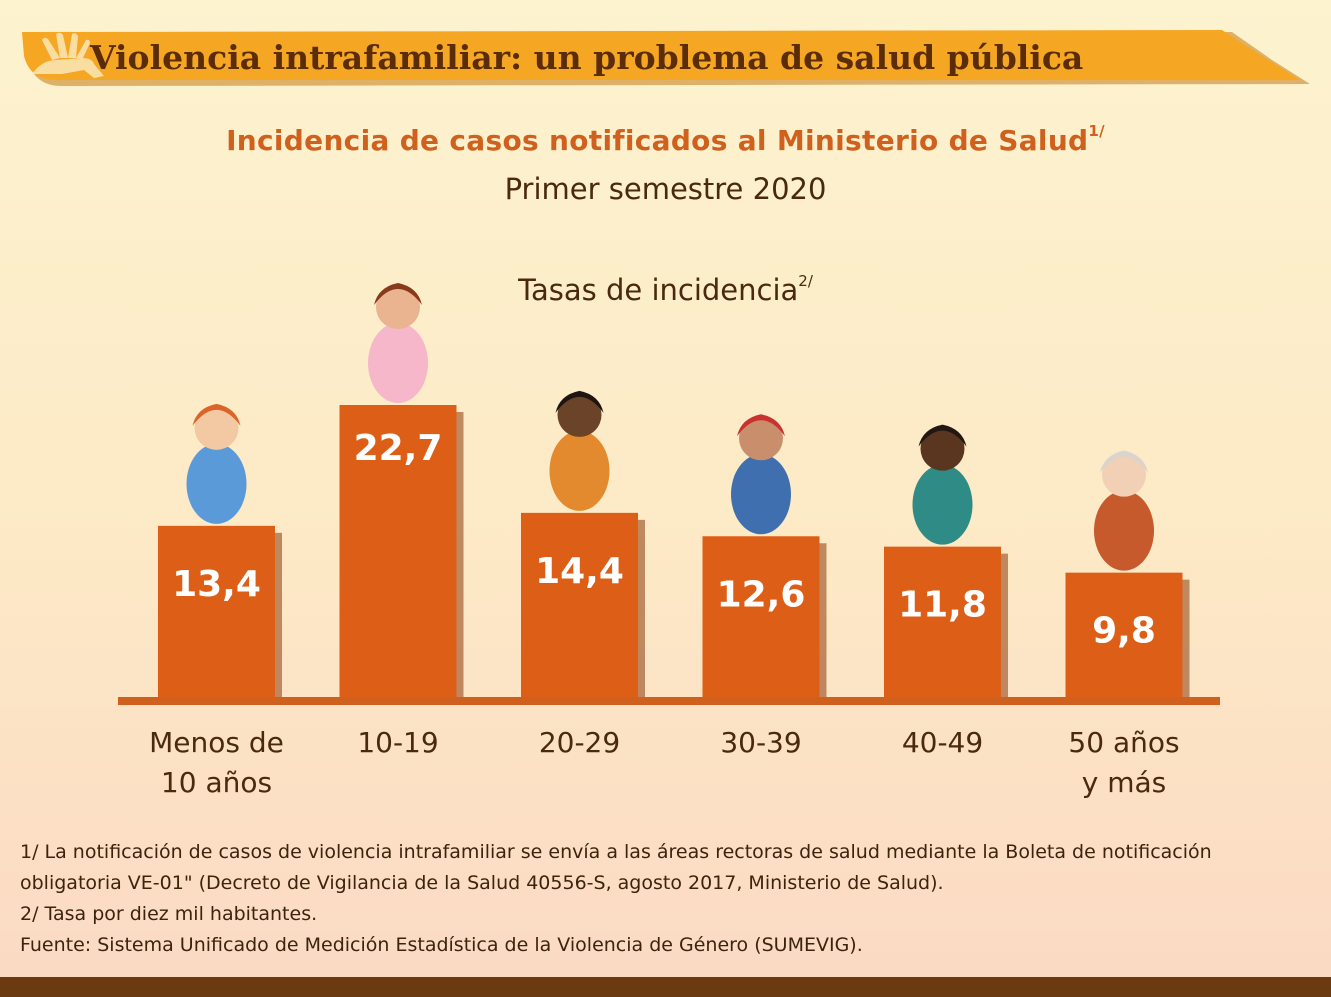 The height and width of the screenshot is (997, 1331). Describe the element at coordinates (760, 742) in the screenshot. I see `category-label: 30-39` at that location.